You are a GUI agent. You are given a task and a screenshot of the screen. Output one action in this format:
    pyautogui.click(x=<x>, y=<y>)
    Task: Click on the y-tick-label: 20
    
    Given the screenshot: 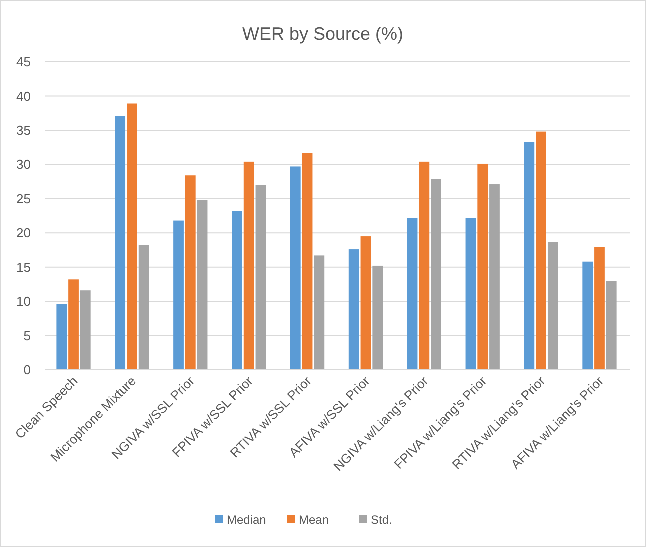 What is the action you would take?
    pyautogui.click(x=23, y=233)
    